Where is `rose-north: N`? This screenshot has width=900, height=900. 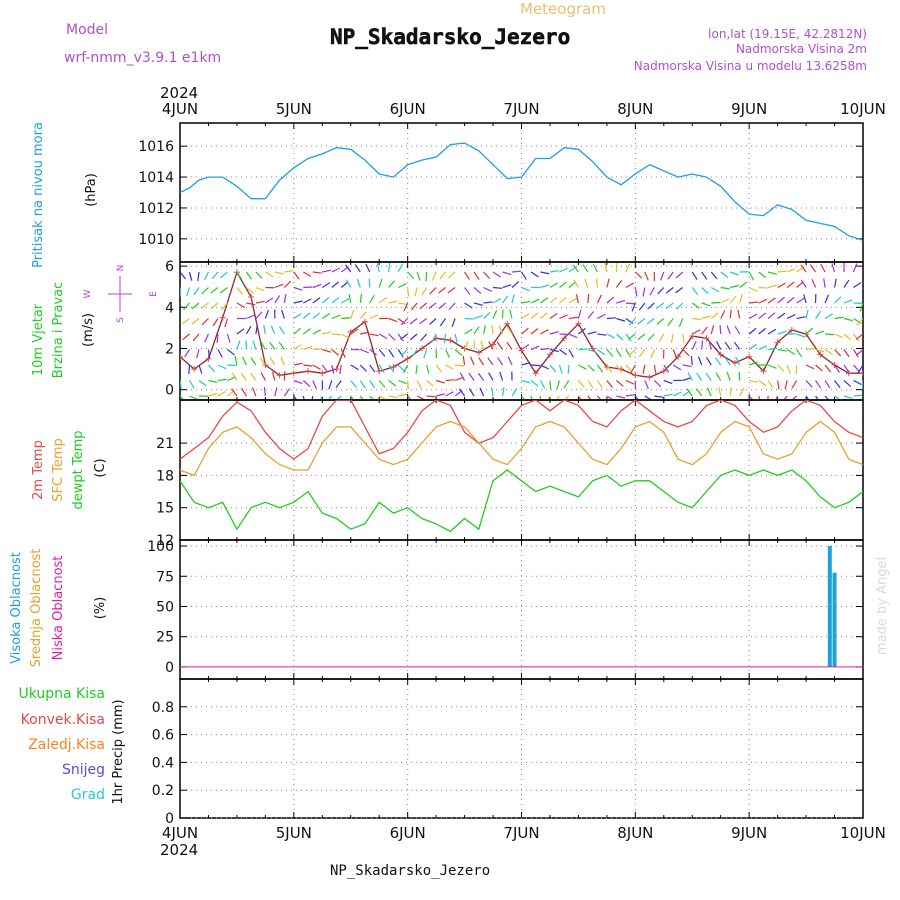
rose-north: N is located at coordinates (121, 268).